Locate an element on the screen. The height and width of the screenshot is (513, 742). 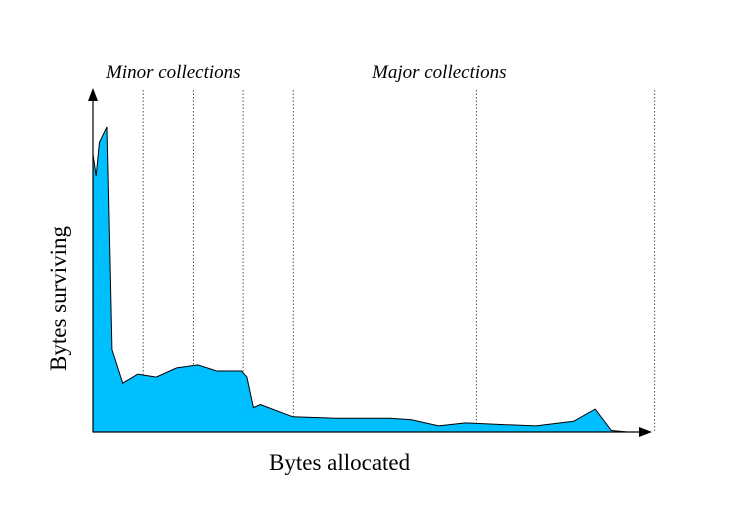
x-axis-arrow is located at coordinates (645, 432).